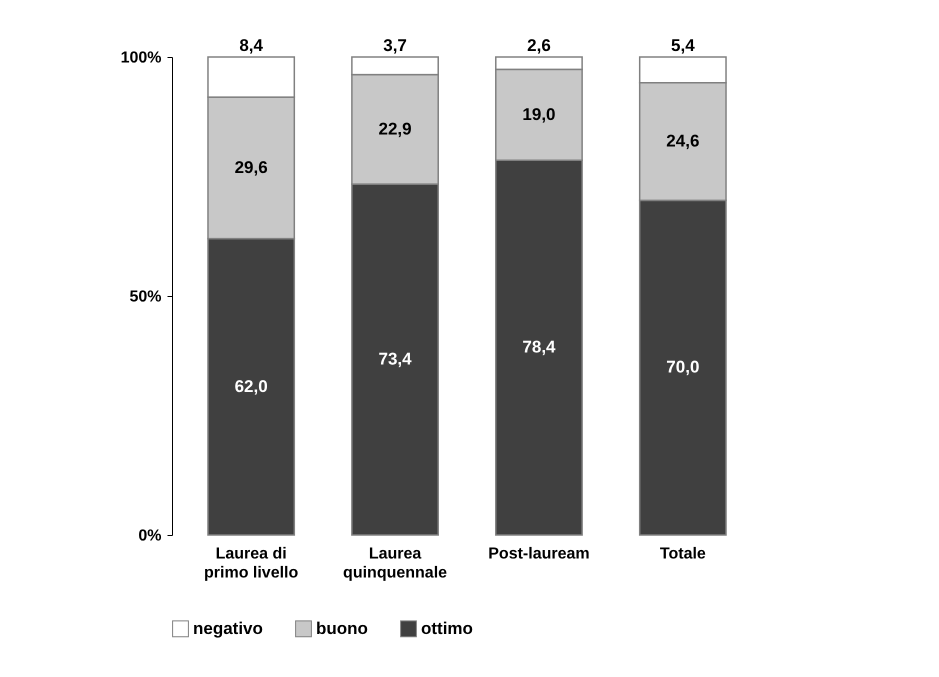  Describe the element at coordinates (539, 347) in the screenshot. I see `data-label: 78,4` at that location.